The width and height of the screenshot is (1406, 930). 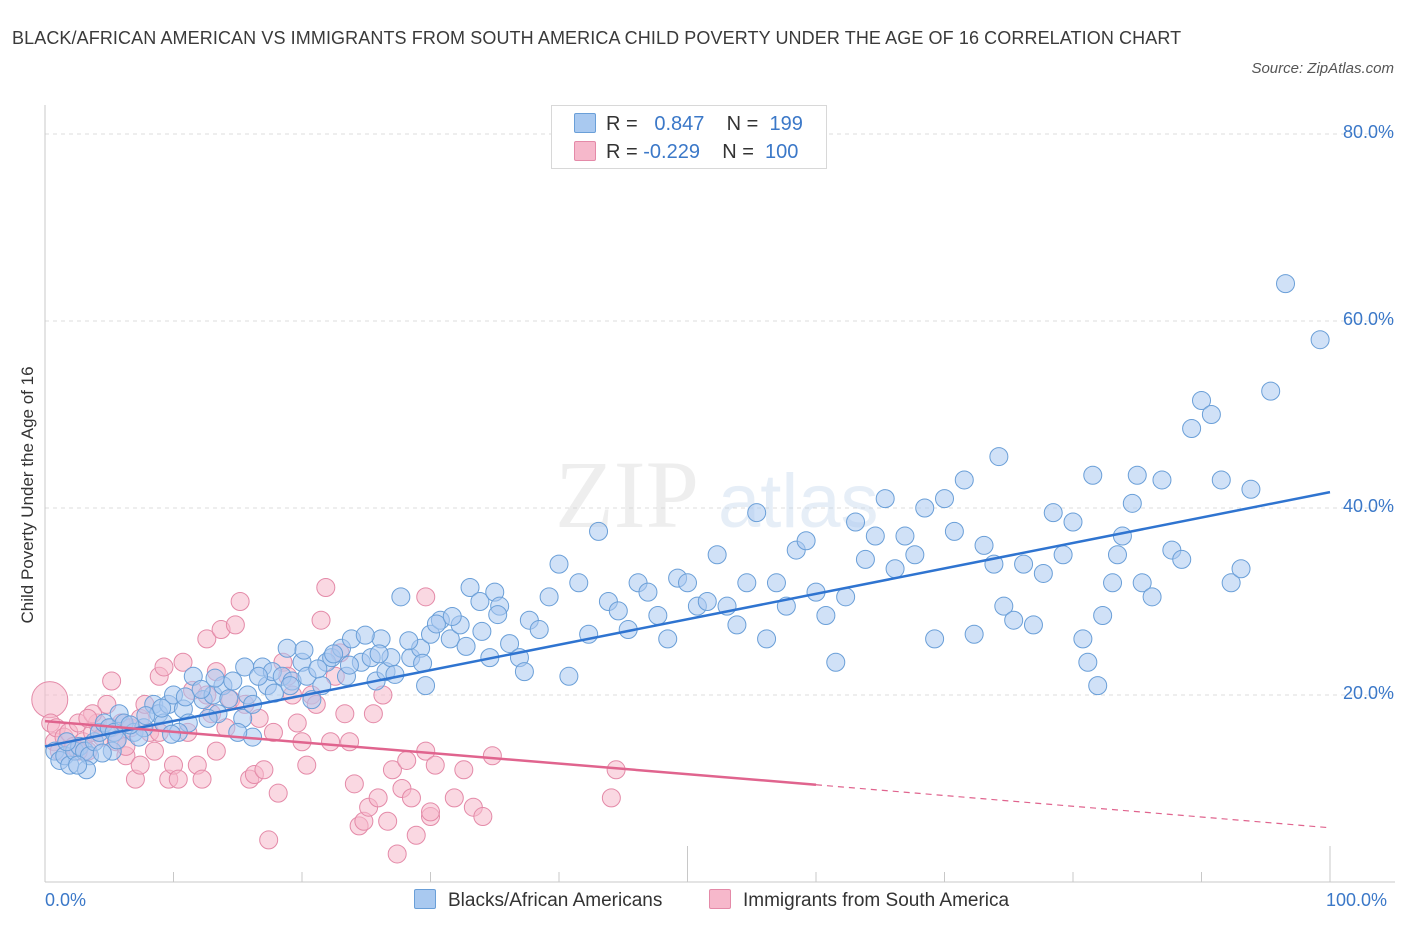 I want to click on legend-row-blue: R = 0.847 N = 199, so click(x=688, y=124).